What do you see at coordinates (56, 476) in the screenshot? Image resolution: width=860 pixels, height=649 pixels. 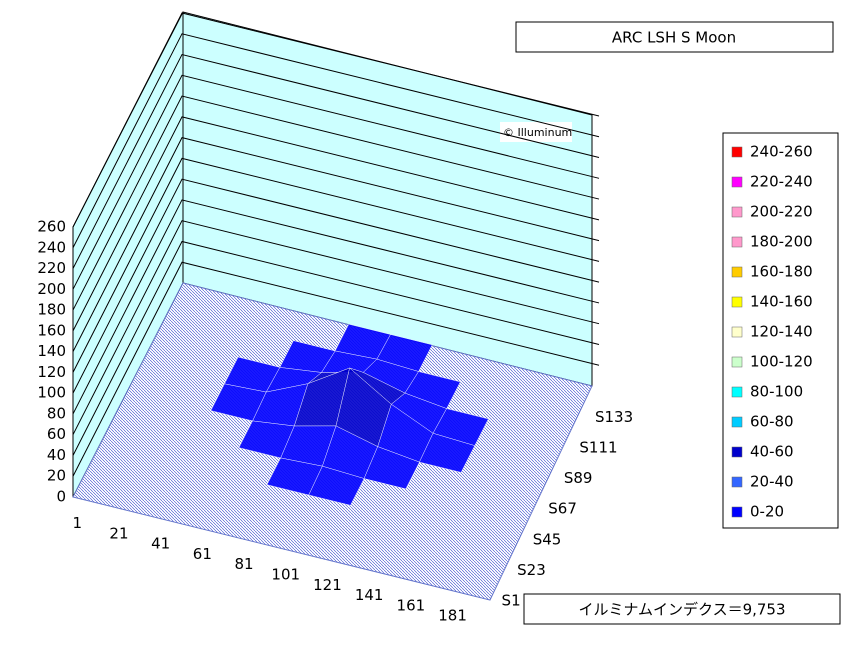 I see `z-tick-label: 20` at bounding box center [56, 476].